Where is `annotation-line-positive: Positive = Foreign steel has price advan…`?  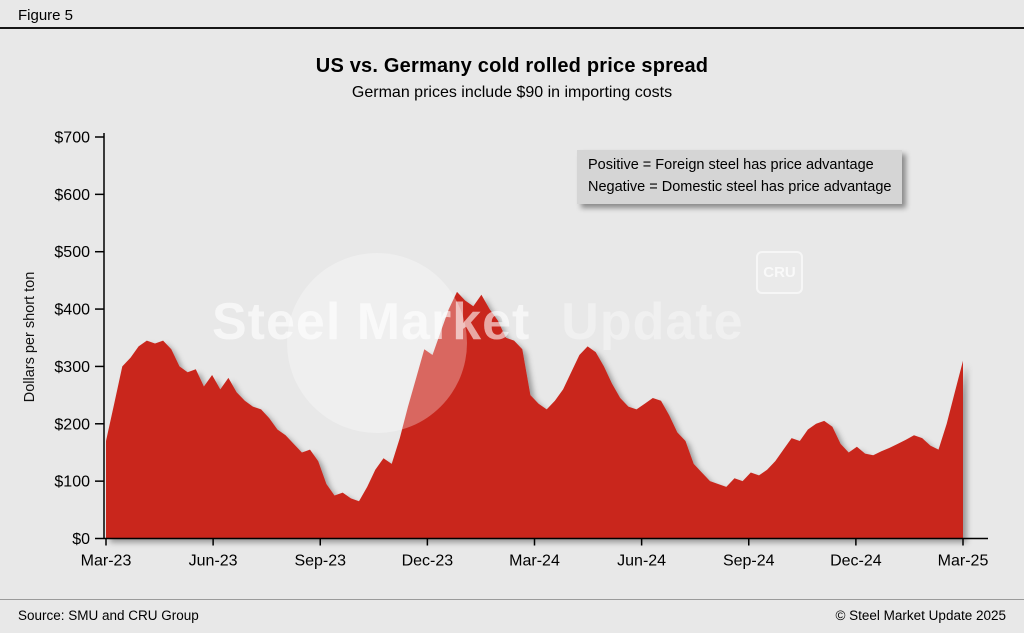 annotation-line-positive: Positive = Foreign steel has price advan… is located at coordinates (731, 165).